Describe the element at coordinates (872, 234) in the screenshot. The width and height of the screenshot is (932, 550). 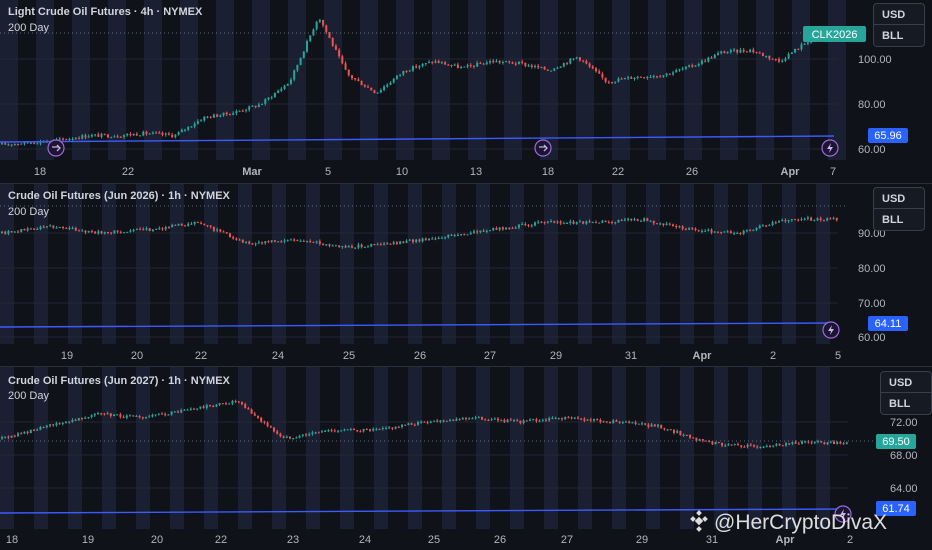
I see `y-tick-label: 90.00` at that location.